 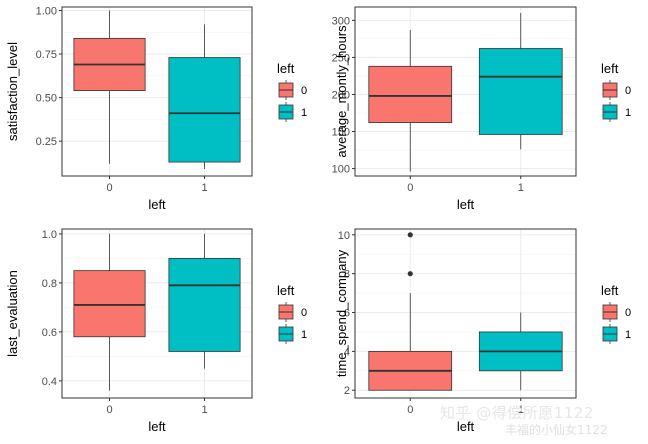 I want to click on y-tick-label: 6, so click(x=347, y=314).